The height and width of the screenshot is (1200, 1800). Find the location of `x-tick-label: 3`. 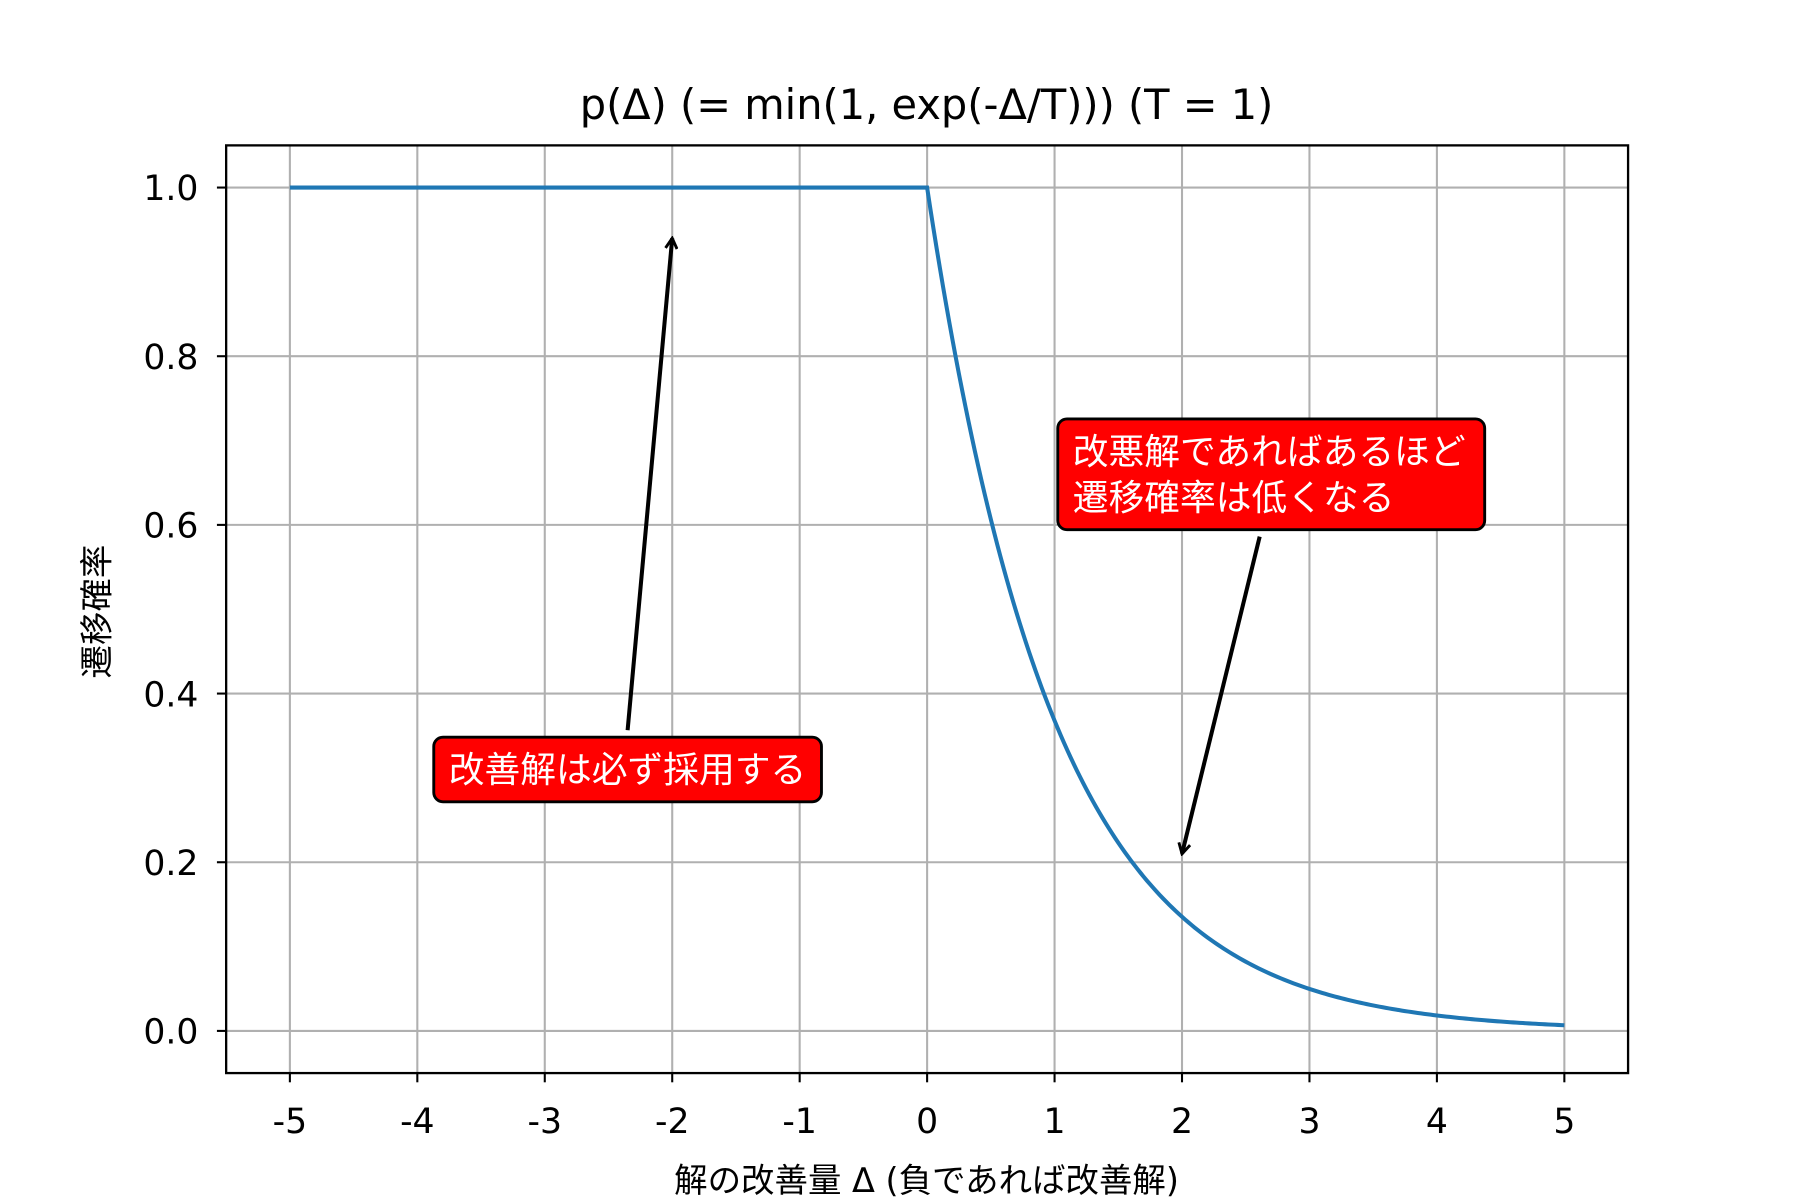

x-tick-label: 3 is located at coordinates (1309, 1122).